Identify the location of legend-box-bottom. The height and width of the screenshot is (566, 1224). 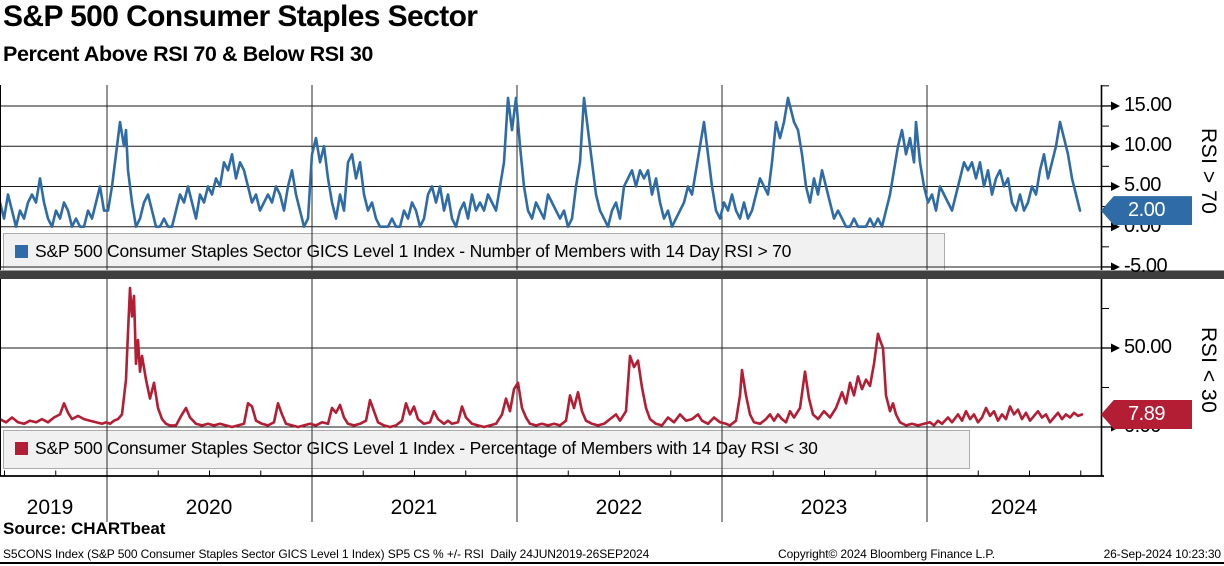
(486, 449).